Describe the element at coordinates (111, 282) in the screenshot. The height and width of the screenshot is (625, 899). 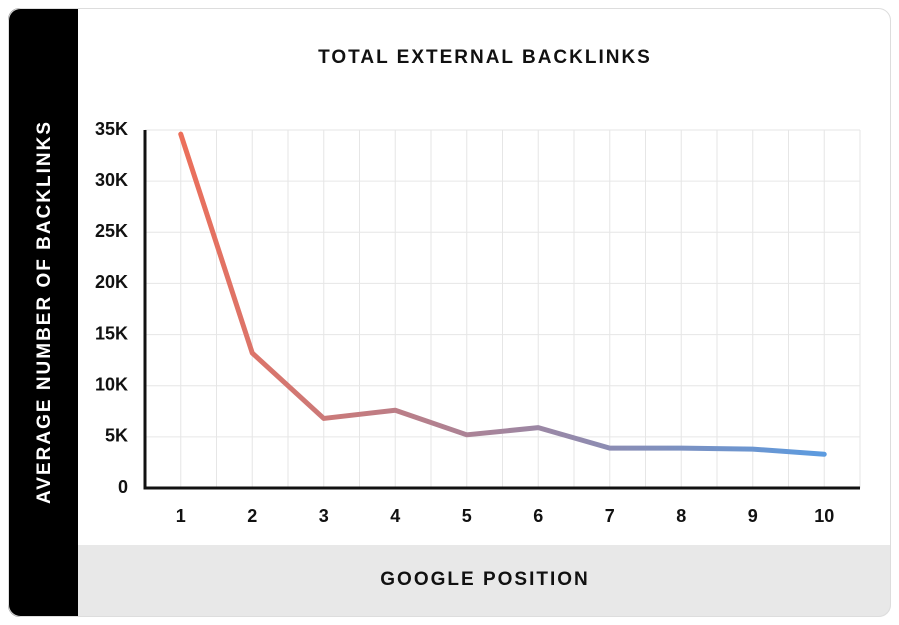
I see `y-tick-label: 20K` at that location.